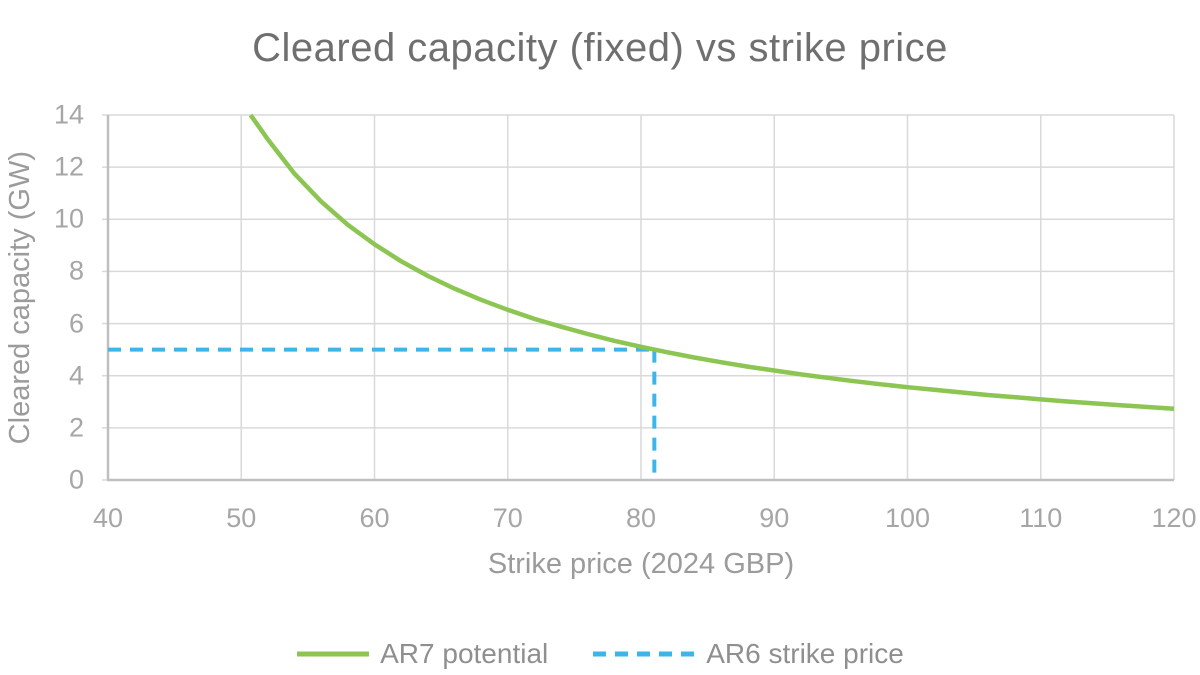 The width and height of the screenshot is (1200, 675). I want to click on y-axis-title: Cleared capacity (GW), so click(19, 297).